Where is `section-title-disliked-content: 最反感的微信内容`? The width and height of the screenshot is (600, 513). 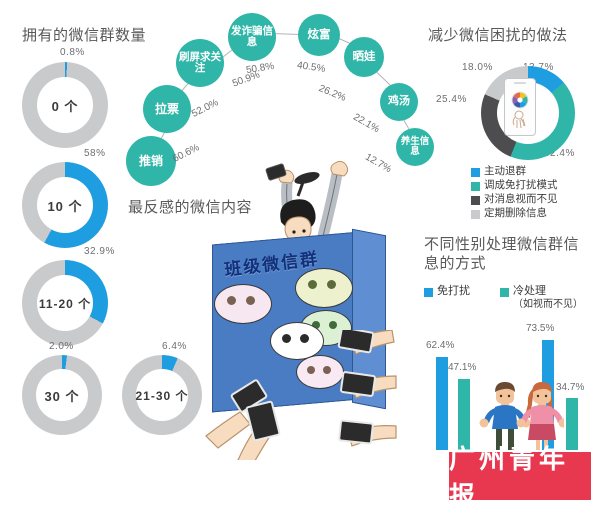 section-title-disliked-content: 最反感的微信内容 is located at coordinates (190, 207).